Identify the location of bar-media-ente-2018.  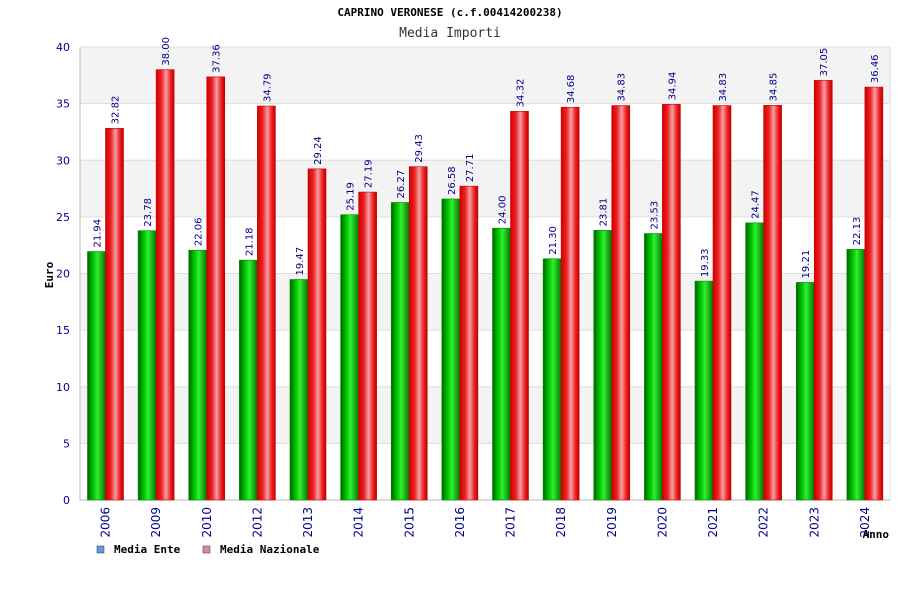
(552, 379).